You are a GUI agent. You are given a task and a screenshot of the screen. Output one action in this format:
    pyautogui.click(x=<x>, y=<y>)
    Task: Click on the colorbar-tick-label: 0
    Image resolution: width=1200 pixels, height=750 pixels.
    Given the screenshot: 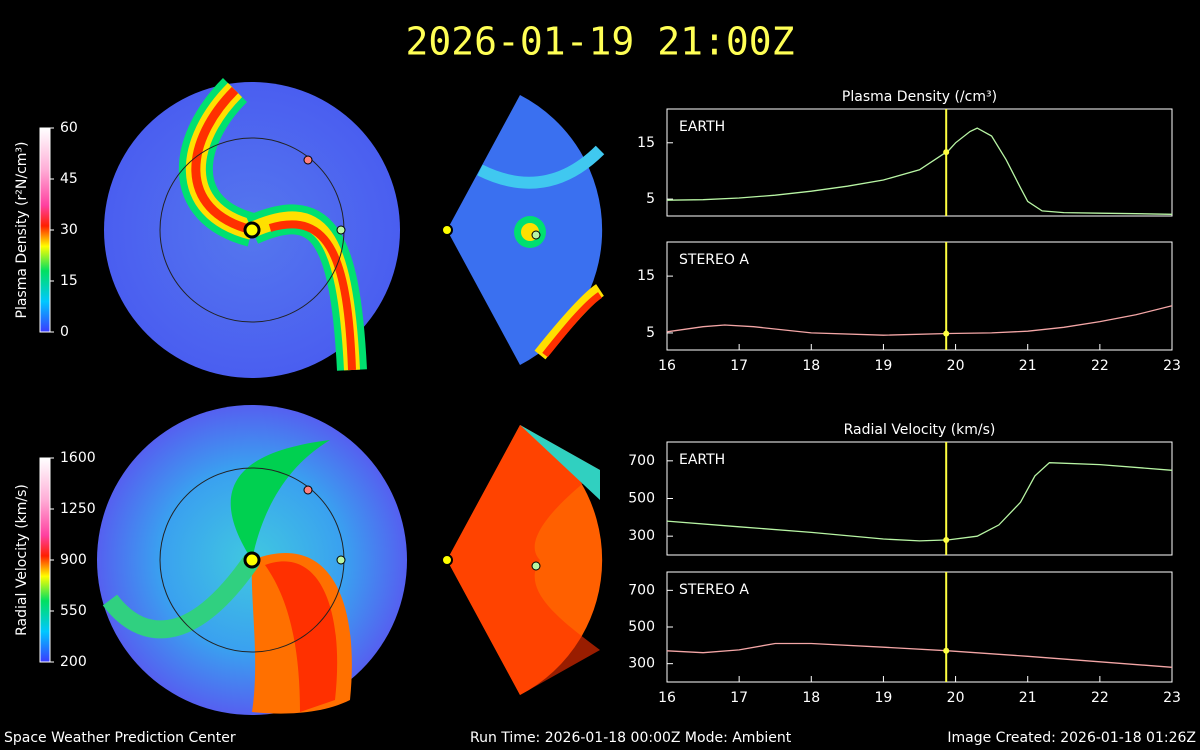 What is the action you would take?
    pyautogui.click(x=64, y=332)
    